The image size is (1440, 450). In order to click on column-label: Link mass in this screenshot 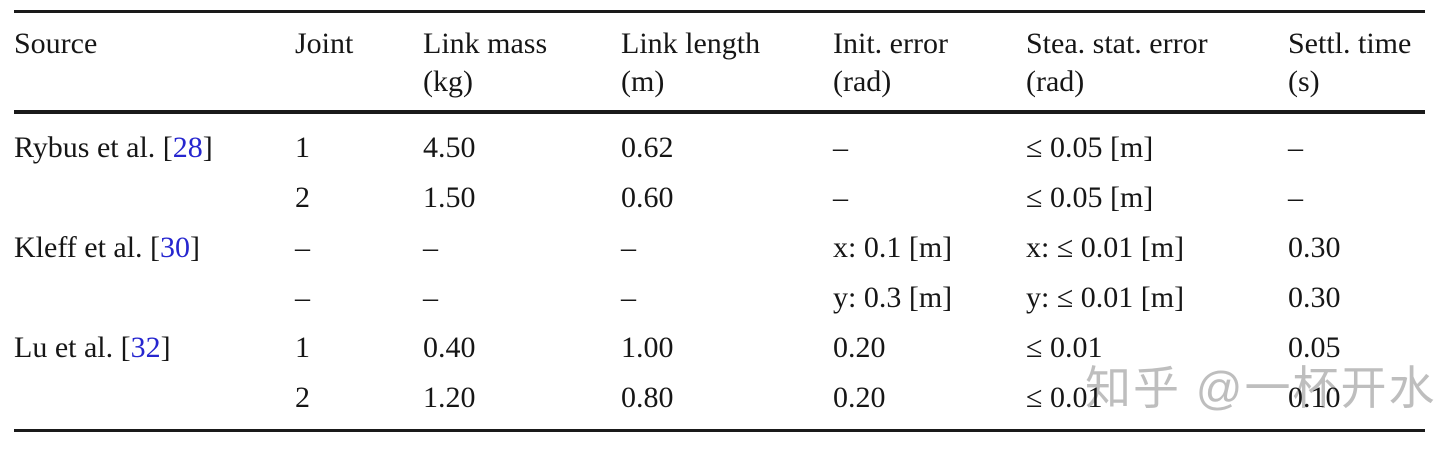, I will do `click(485, 43)`.